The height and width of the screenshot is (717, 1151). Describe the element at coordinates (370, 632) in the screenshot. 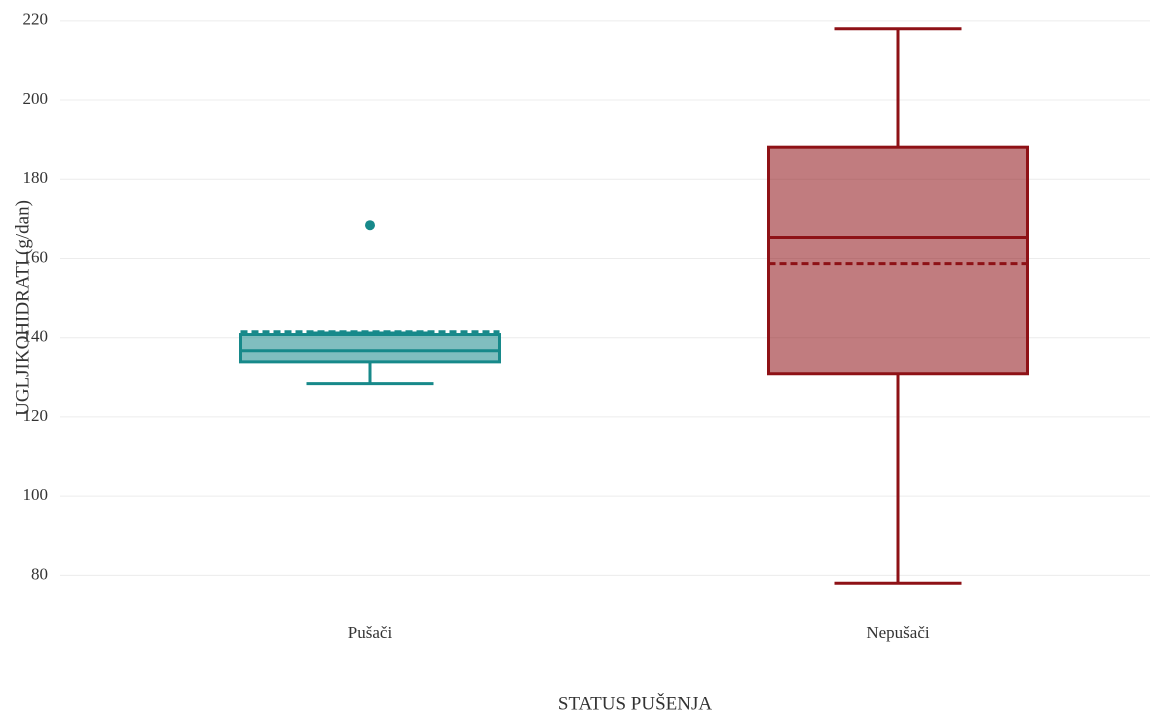

I see `x-tick-label: Pušači` at that location.